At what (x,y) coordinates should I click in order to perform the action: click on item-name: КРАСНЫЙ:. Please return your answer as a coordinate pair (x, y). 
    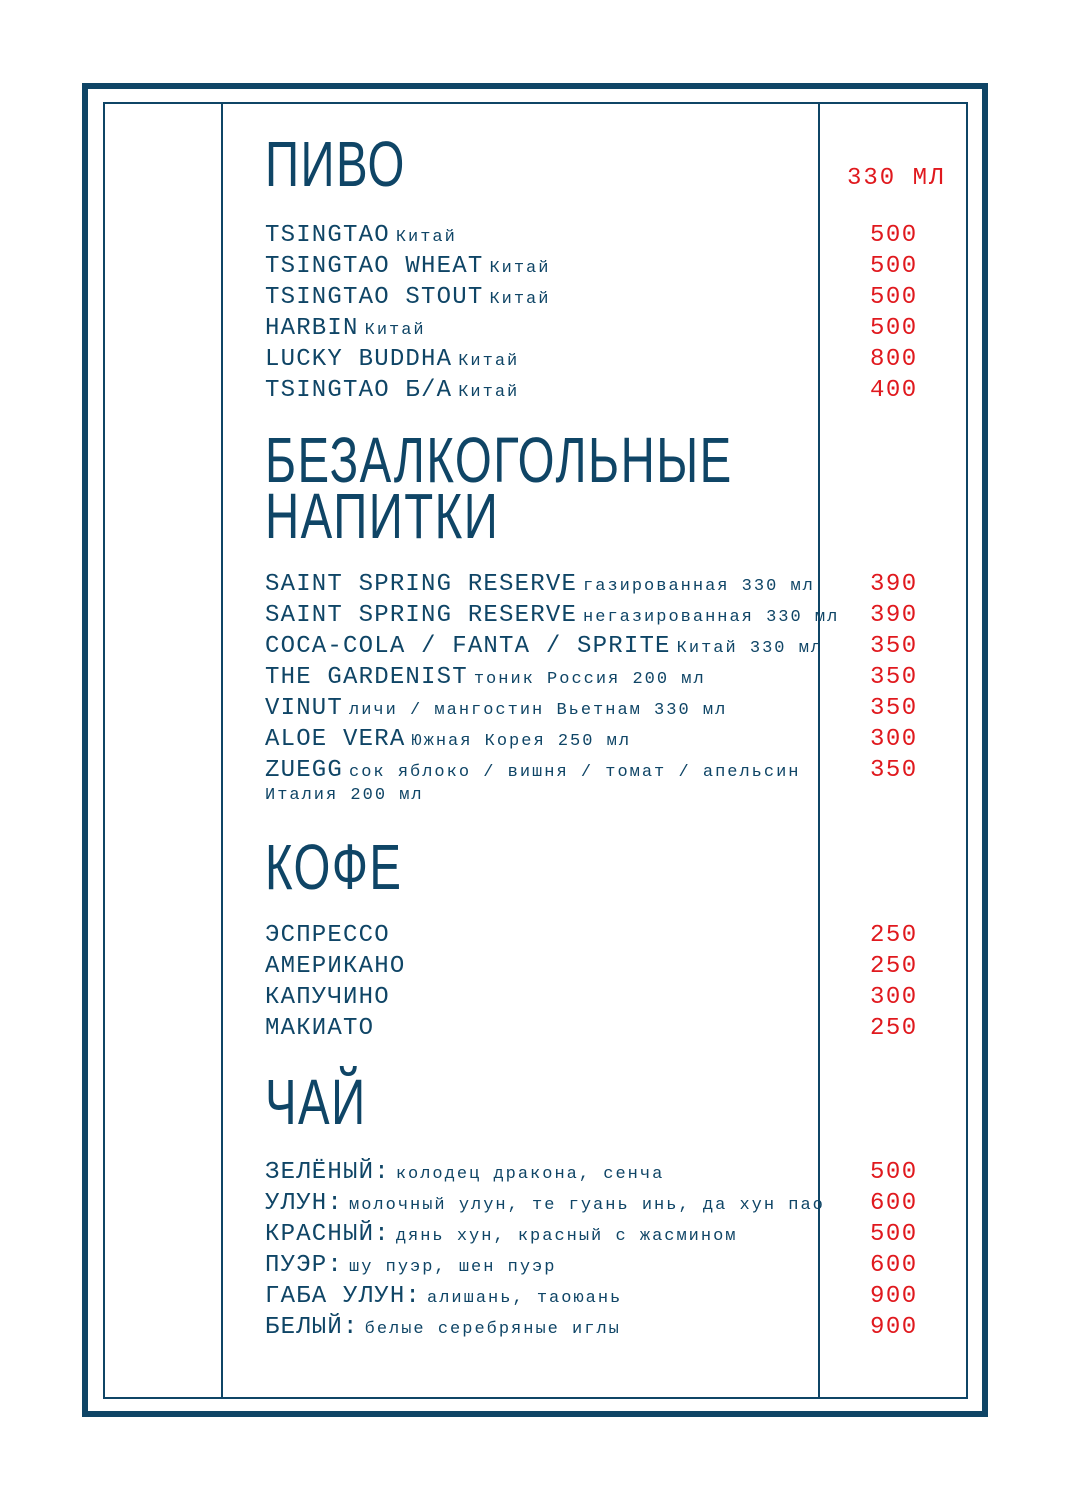
    Looking at the image, I should click on (327, 1234).